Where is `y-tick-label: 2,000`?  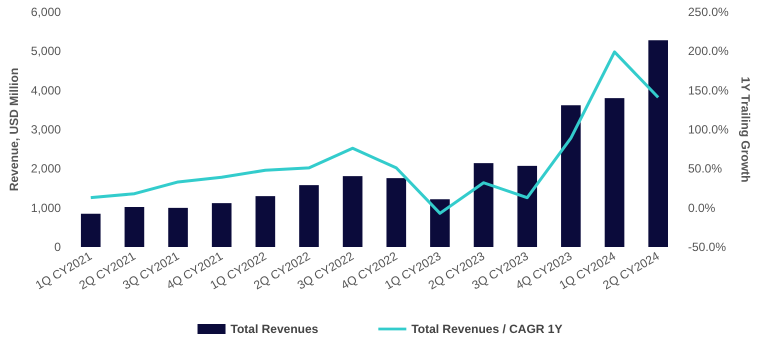
y-tick-label: 2,000 is located at coordinates (46, 169).